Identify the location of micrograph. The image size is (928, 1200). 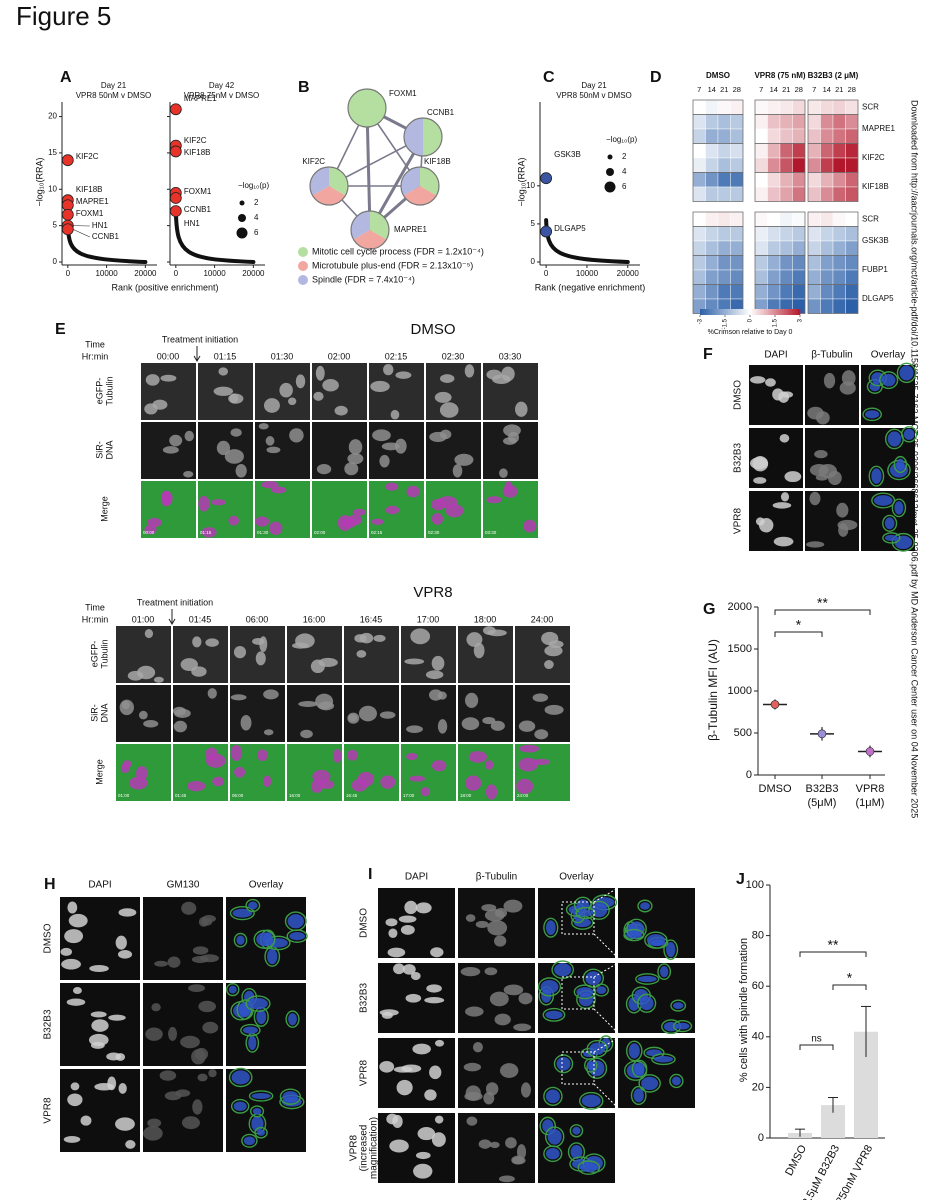
(656, 923).